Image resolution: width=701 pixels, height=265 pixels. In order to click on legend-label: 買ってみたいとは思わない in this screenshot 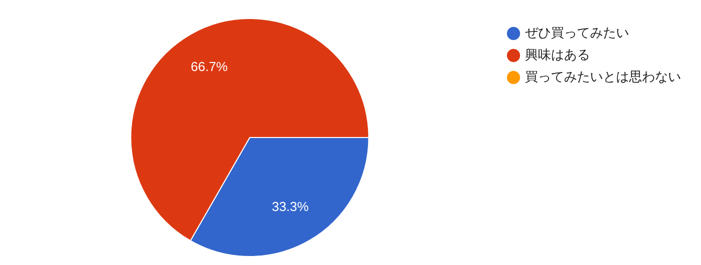, I will do `click(603, 77)`.